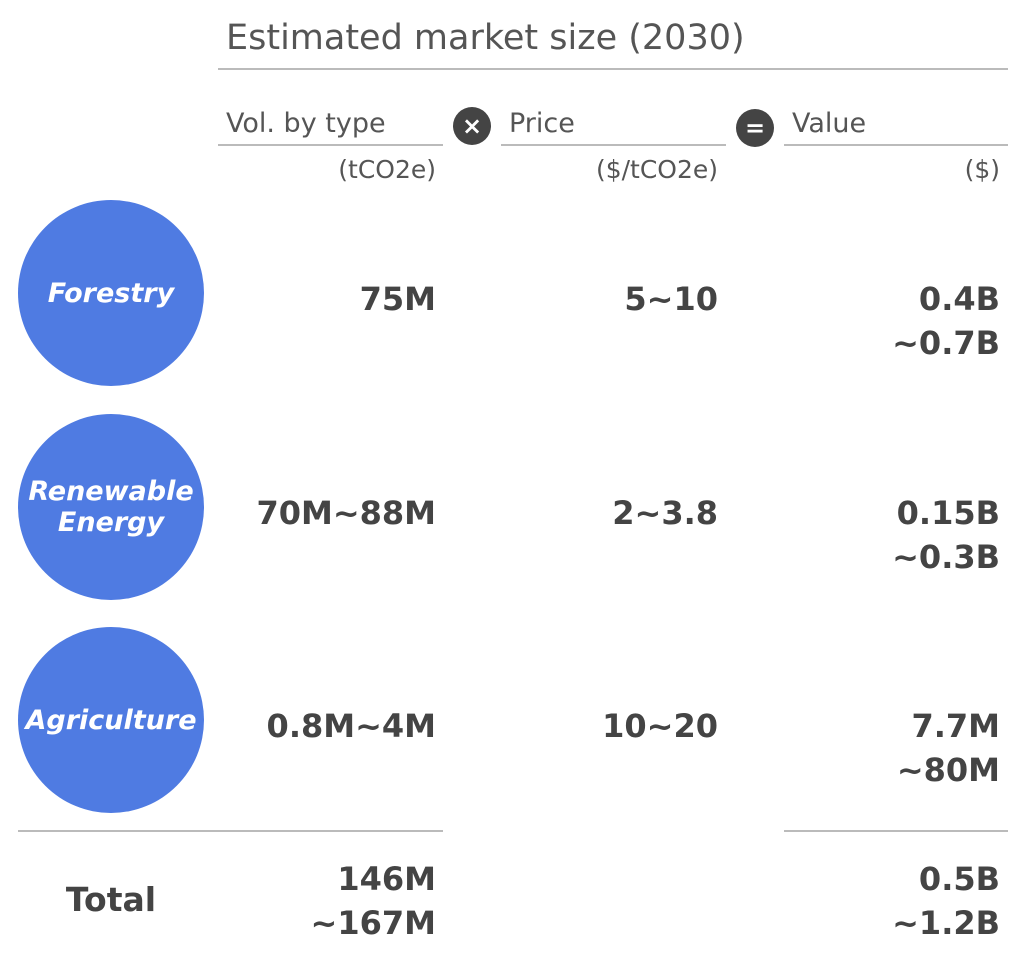 Image resolution: width=1024 pixels, height=964 pixels. I want to click on multiply-icon: ×, so click(472, 126).